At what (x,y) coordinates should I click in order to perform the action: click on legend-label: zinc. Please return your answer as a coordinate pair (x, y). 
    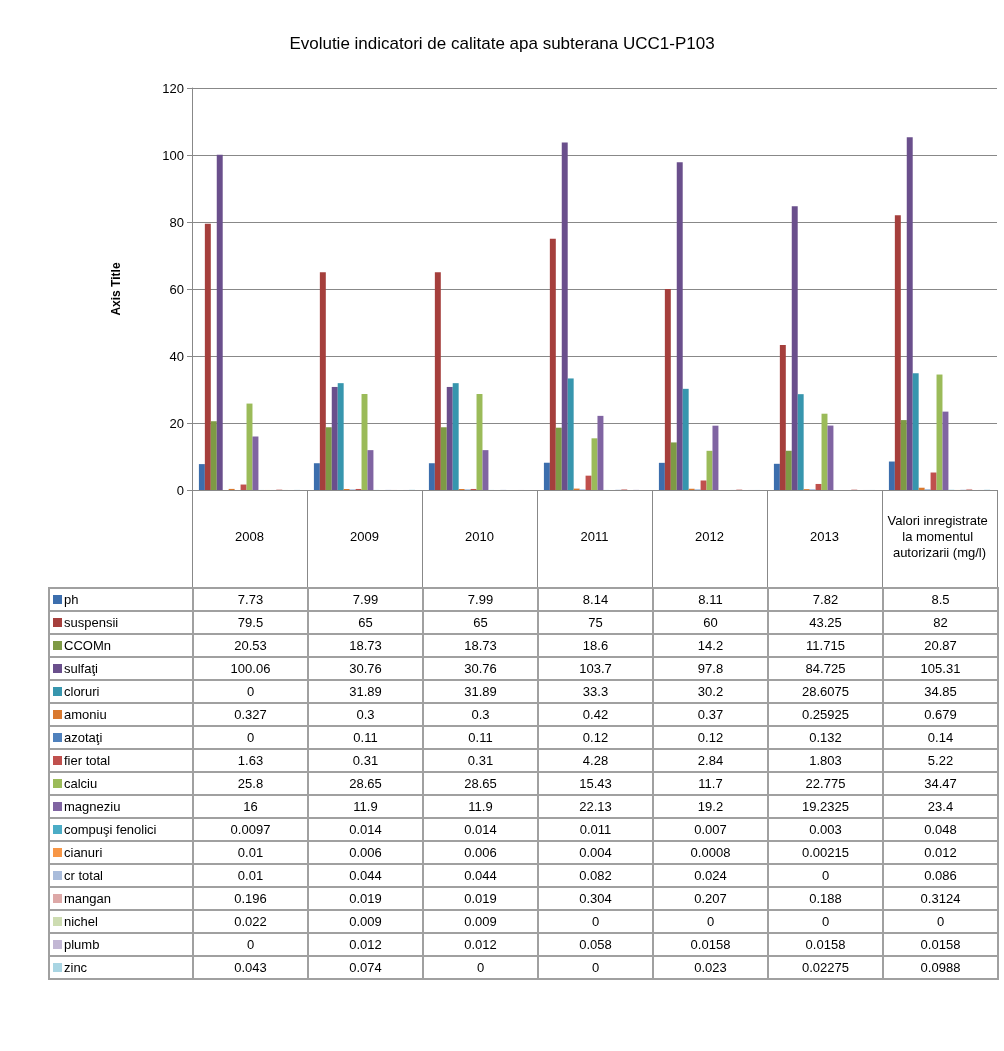
    Looking at the image, I should click on (121, 967).